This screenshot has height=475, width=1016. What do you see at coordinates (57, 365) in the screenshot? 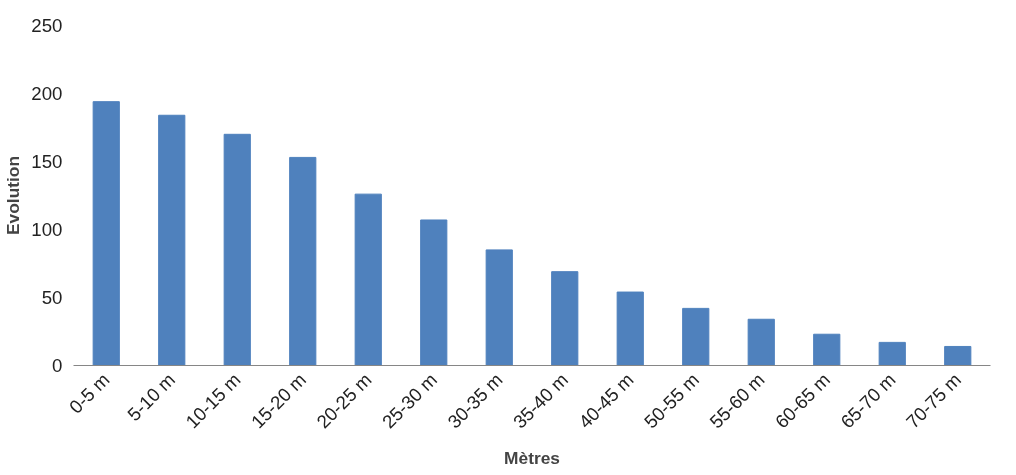
I see `y-tick-label: 0` at bounding box center [57, 365].